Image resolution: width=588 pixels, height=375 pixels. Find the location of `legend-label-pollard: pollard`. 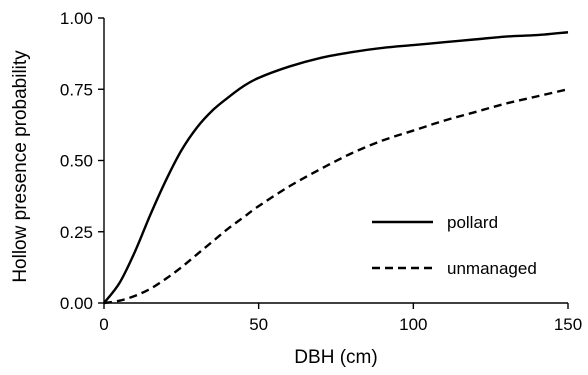

legend-label-pollard: pollard is located at coordinates (472, 222).